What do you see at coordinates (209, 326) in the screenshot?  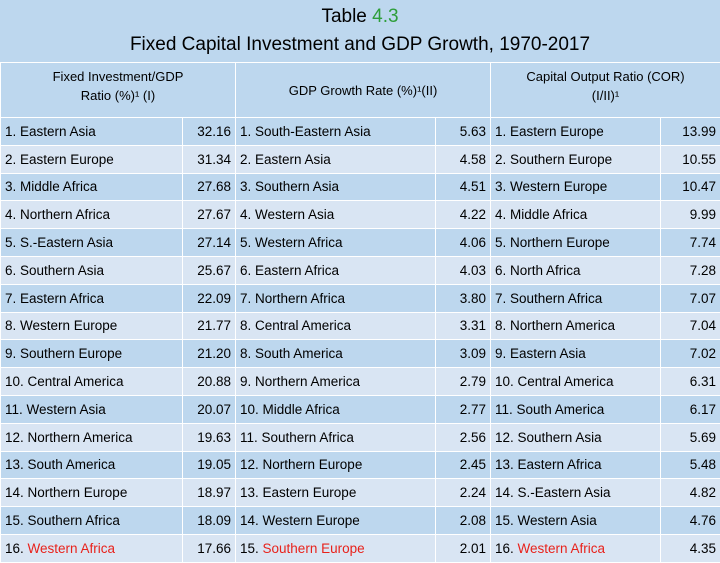 I see `investment-ratio-value: 21.77` at bounding box center [209, 326].